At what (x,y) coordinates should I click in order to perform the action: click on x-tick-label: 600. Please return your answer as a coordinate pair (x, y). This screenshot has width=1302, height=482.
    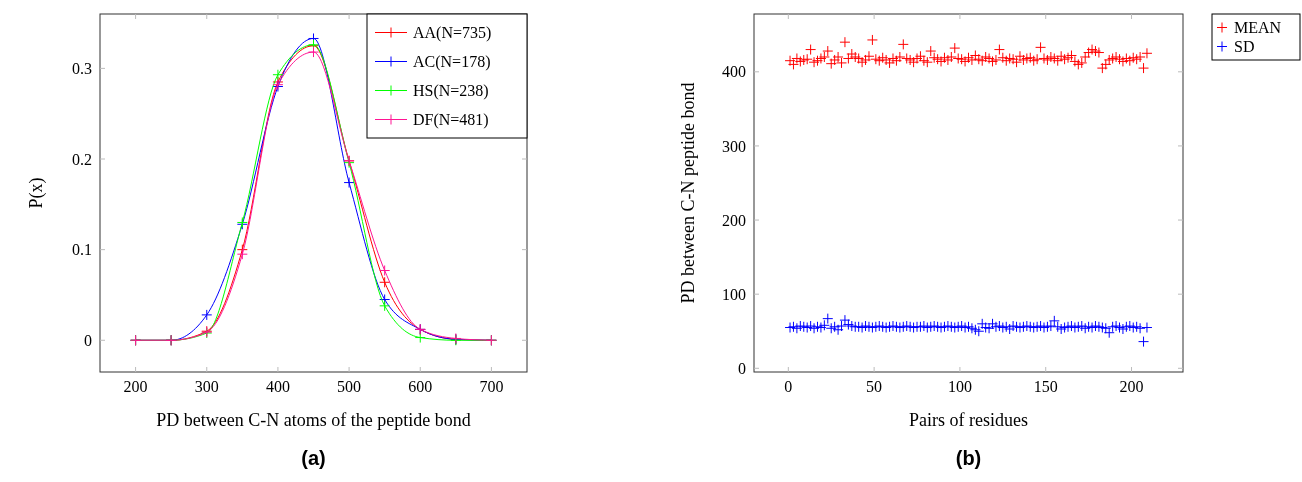
    Looking at the image, I should click on (420, 386).